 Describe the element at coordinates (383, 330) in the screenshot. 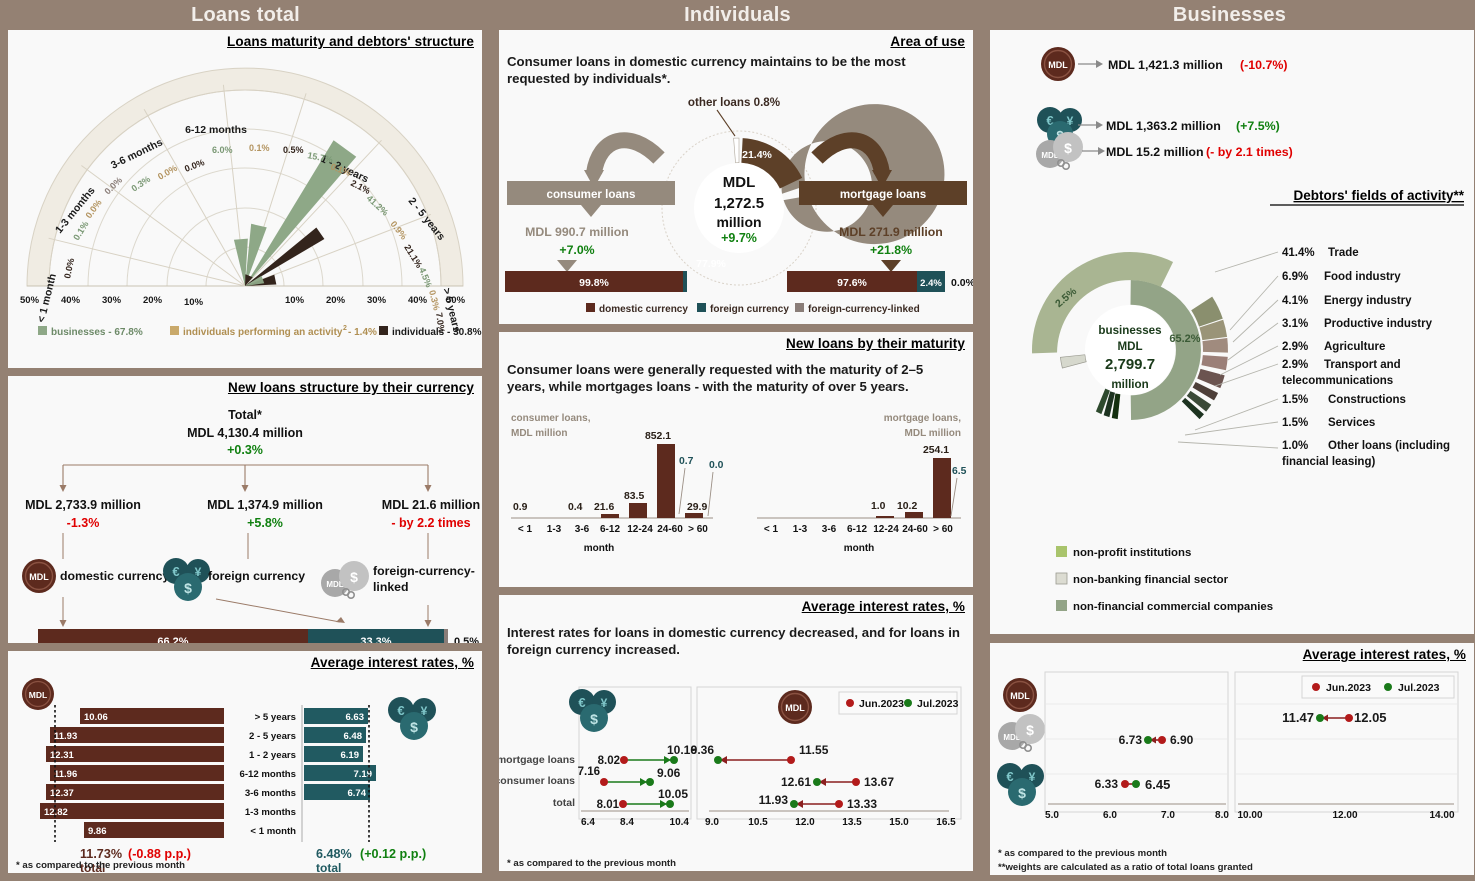

I see `legend-swatch-individuals` at that location.